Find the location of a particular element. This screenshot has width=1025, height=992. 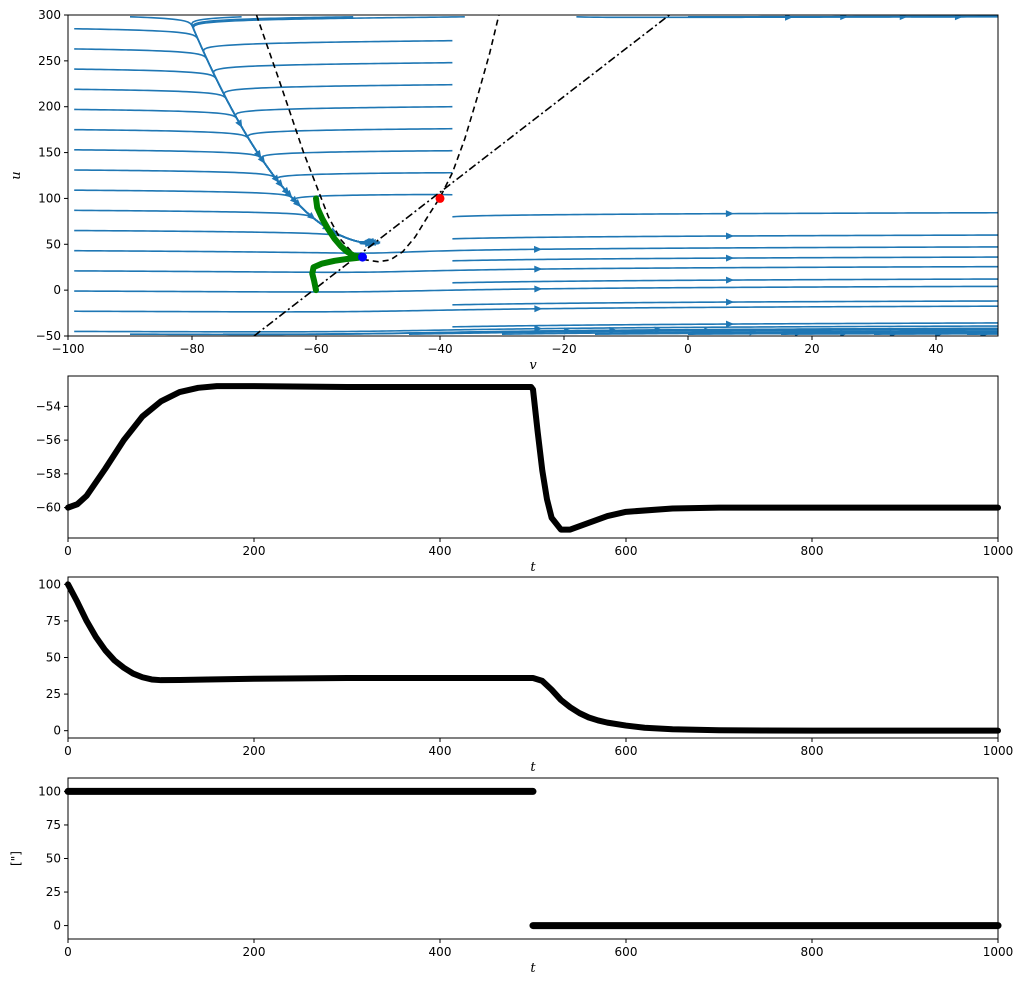

x-tick-label-phase-5: 0 is located at coordinates (688, 349).